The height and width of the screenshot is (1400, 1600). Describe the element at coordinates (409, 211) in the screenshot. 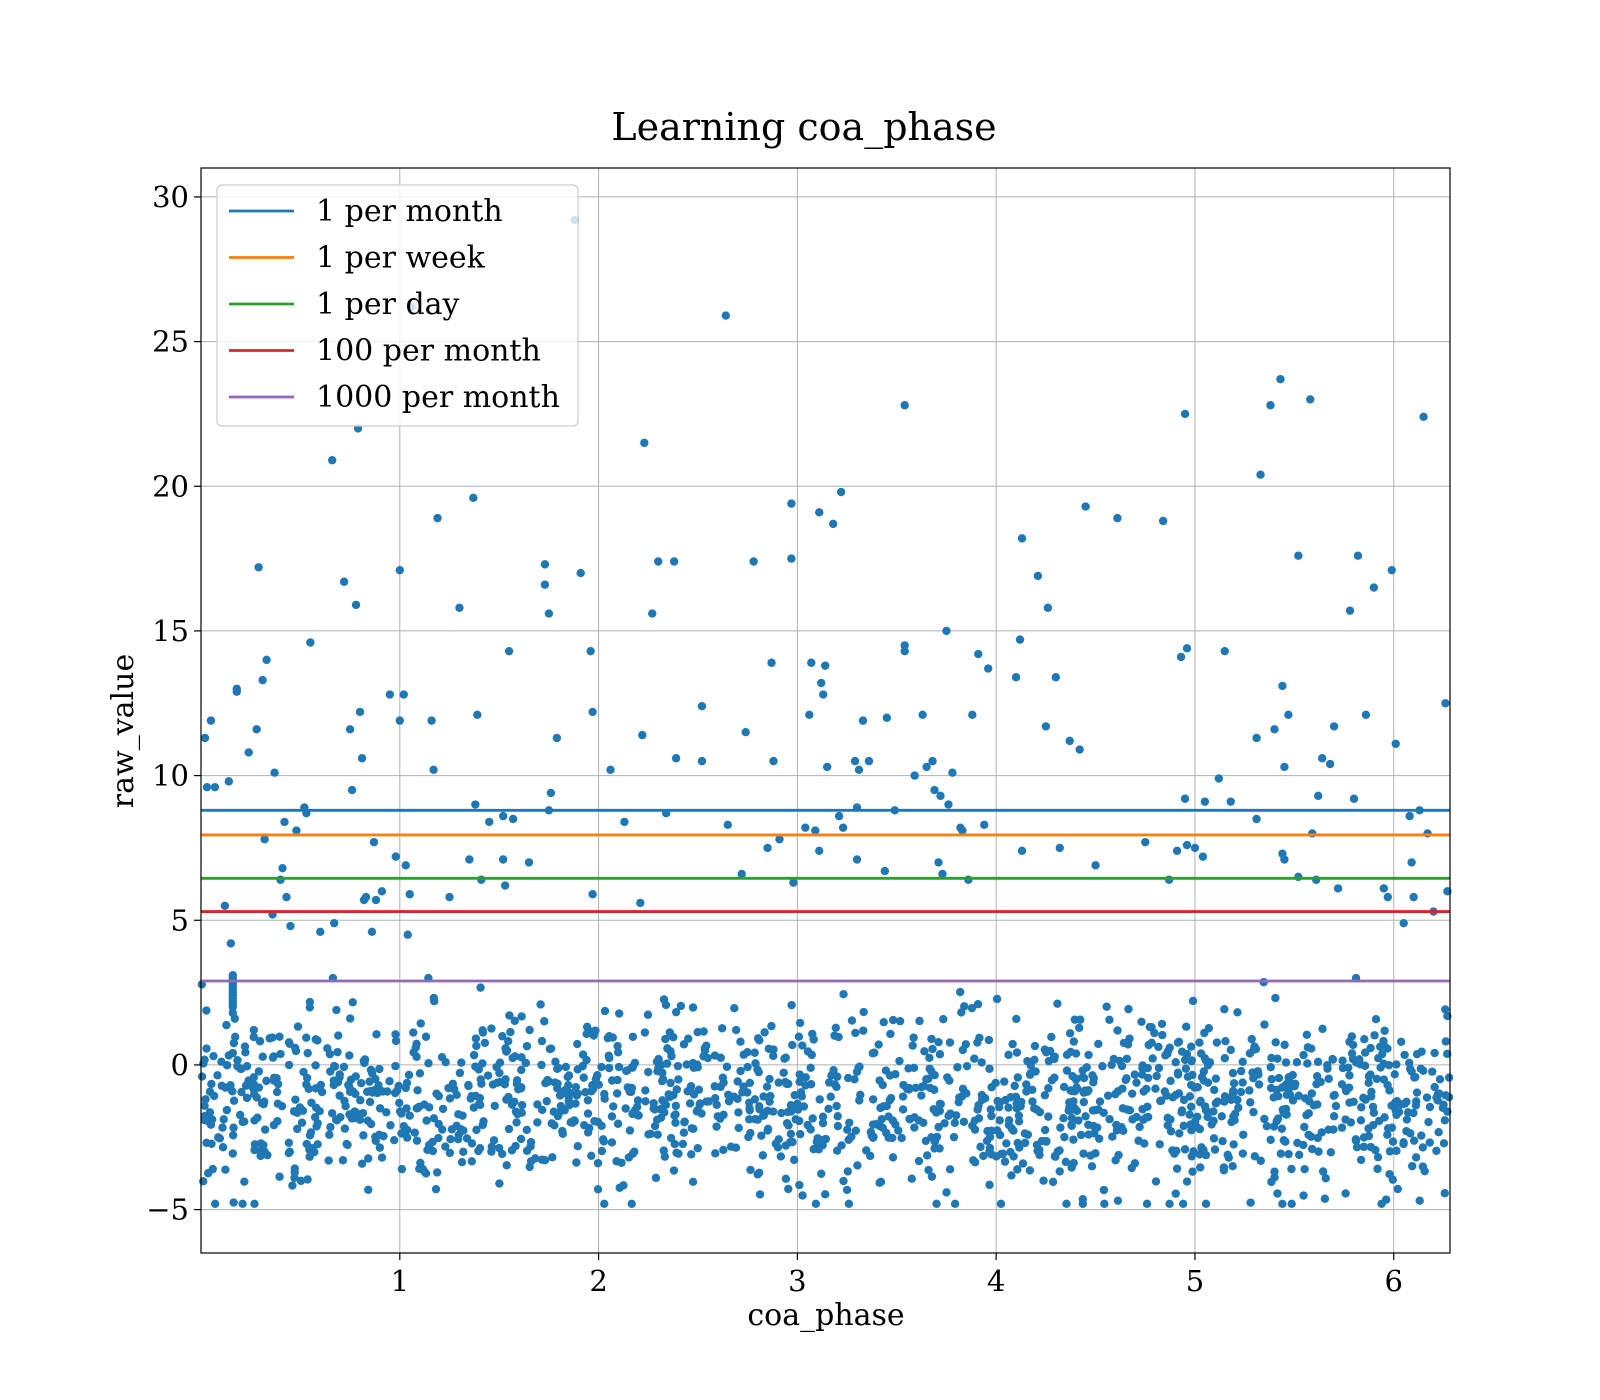

I see `legend-label: 1 per month` at that location.